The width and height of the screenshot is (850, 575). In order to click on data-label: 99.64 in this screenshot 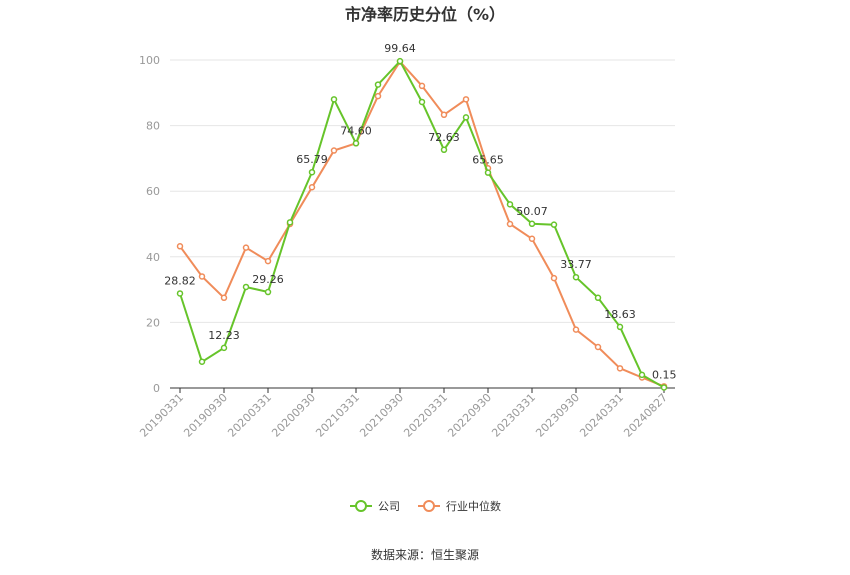, I will do `click(400, 48)`.